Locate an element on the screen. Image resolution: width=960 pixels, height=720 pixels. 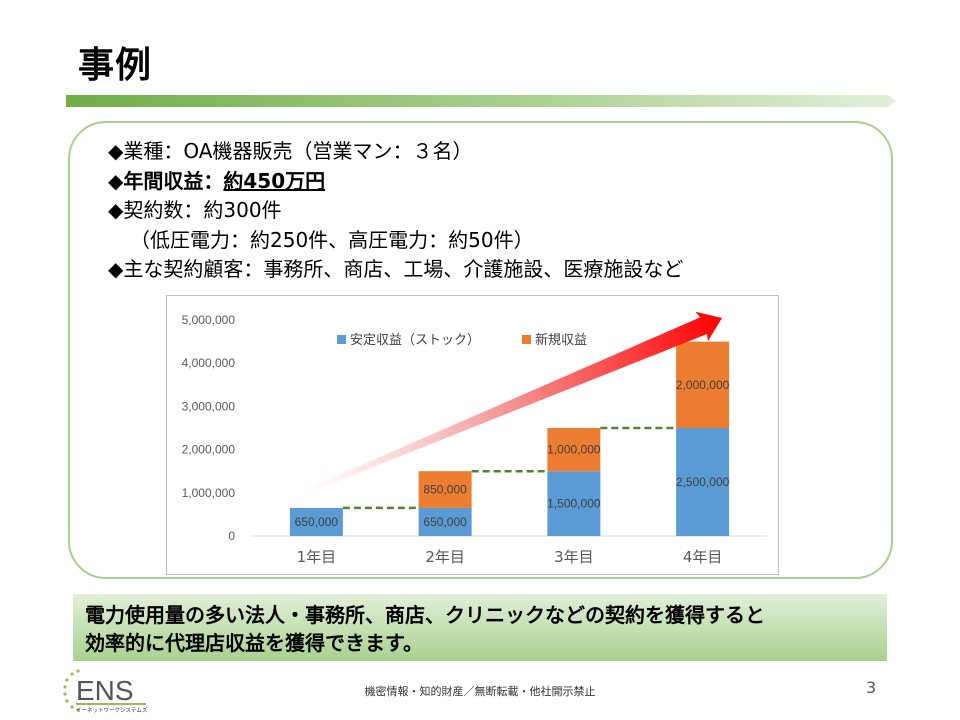
bullet-main-customers: ◆主な契約顧客：事務所、商店、工場、介護施設、医療施設など is located at coordinates (396, 269).